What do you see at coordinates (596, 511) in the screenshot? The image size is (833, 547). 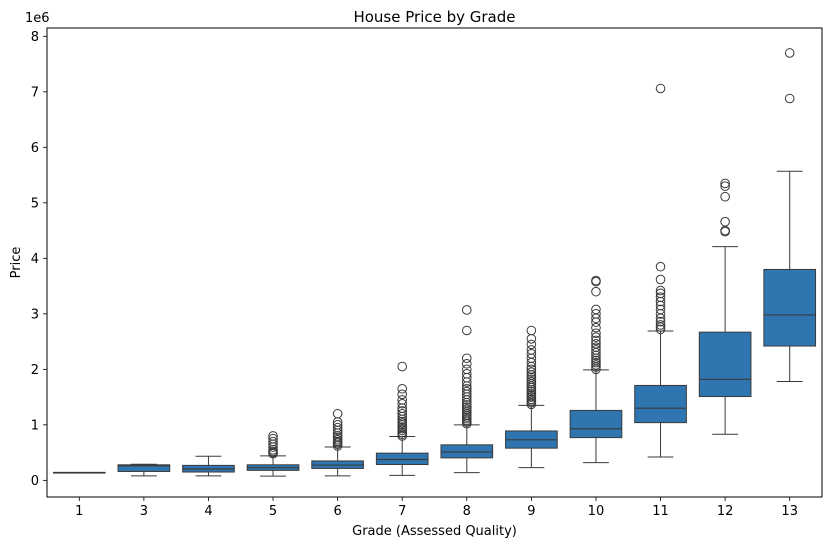 I see `x-tick-label: 10` at bounding box center [596, 511].